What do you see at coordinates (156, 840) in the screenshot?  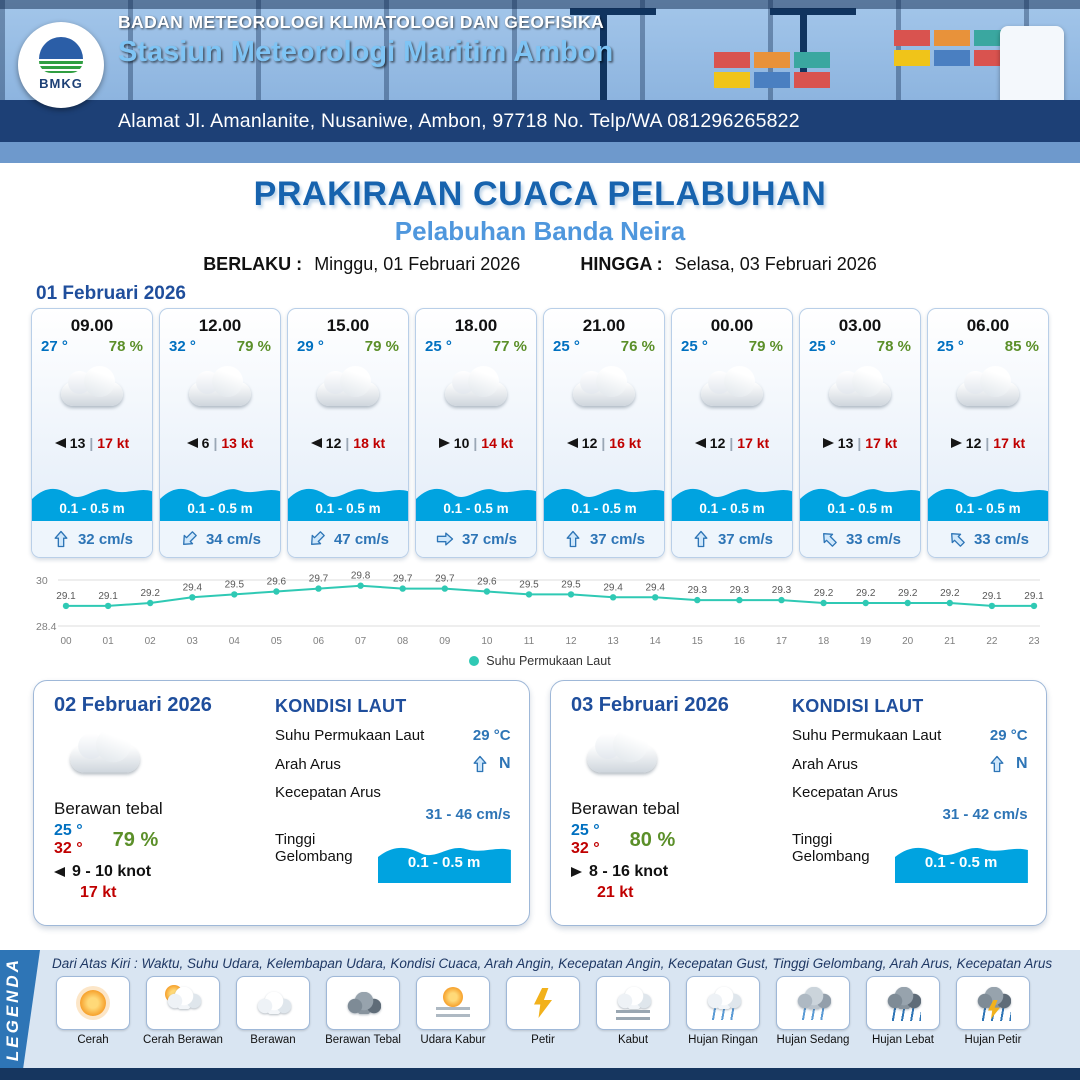 I see `temp-humidity-block: 25 ° 32 ° 79 %` at bounding box center [156, 840].